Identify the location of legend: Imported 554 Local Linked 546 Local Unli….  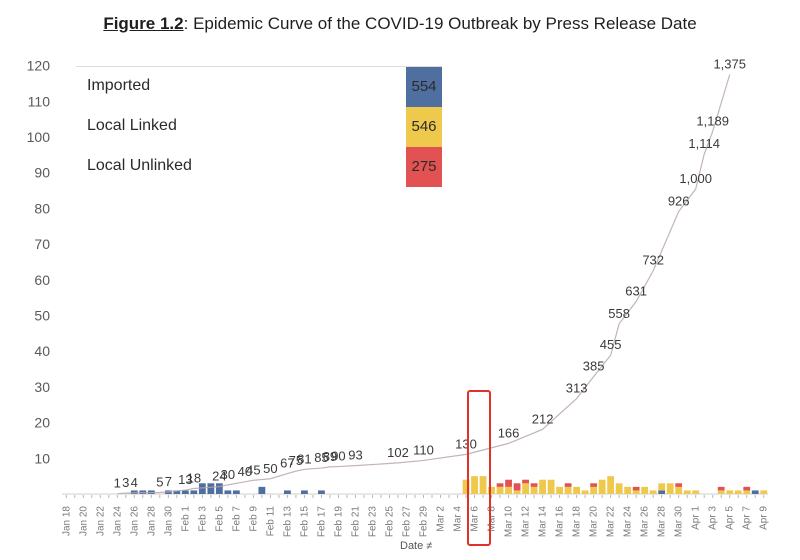
(259, 127).